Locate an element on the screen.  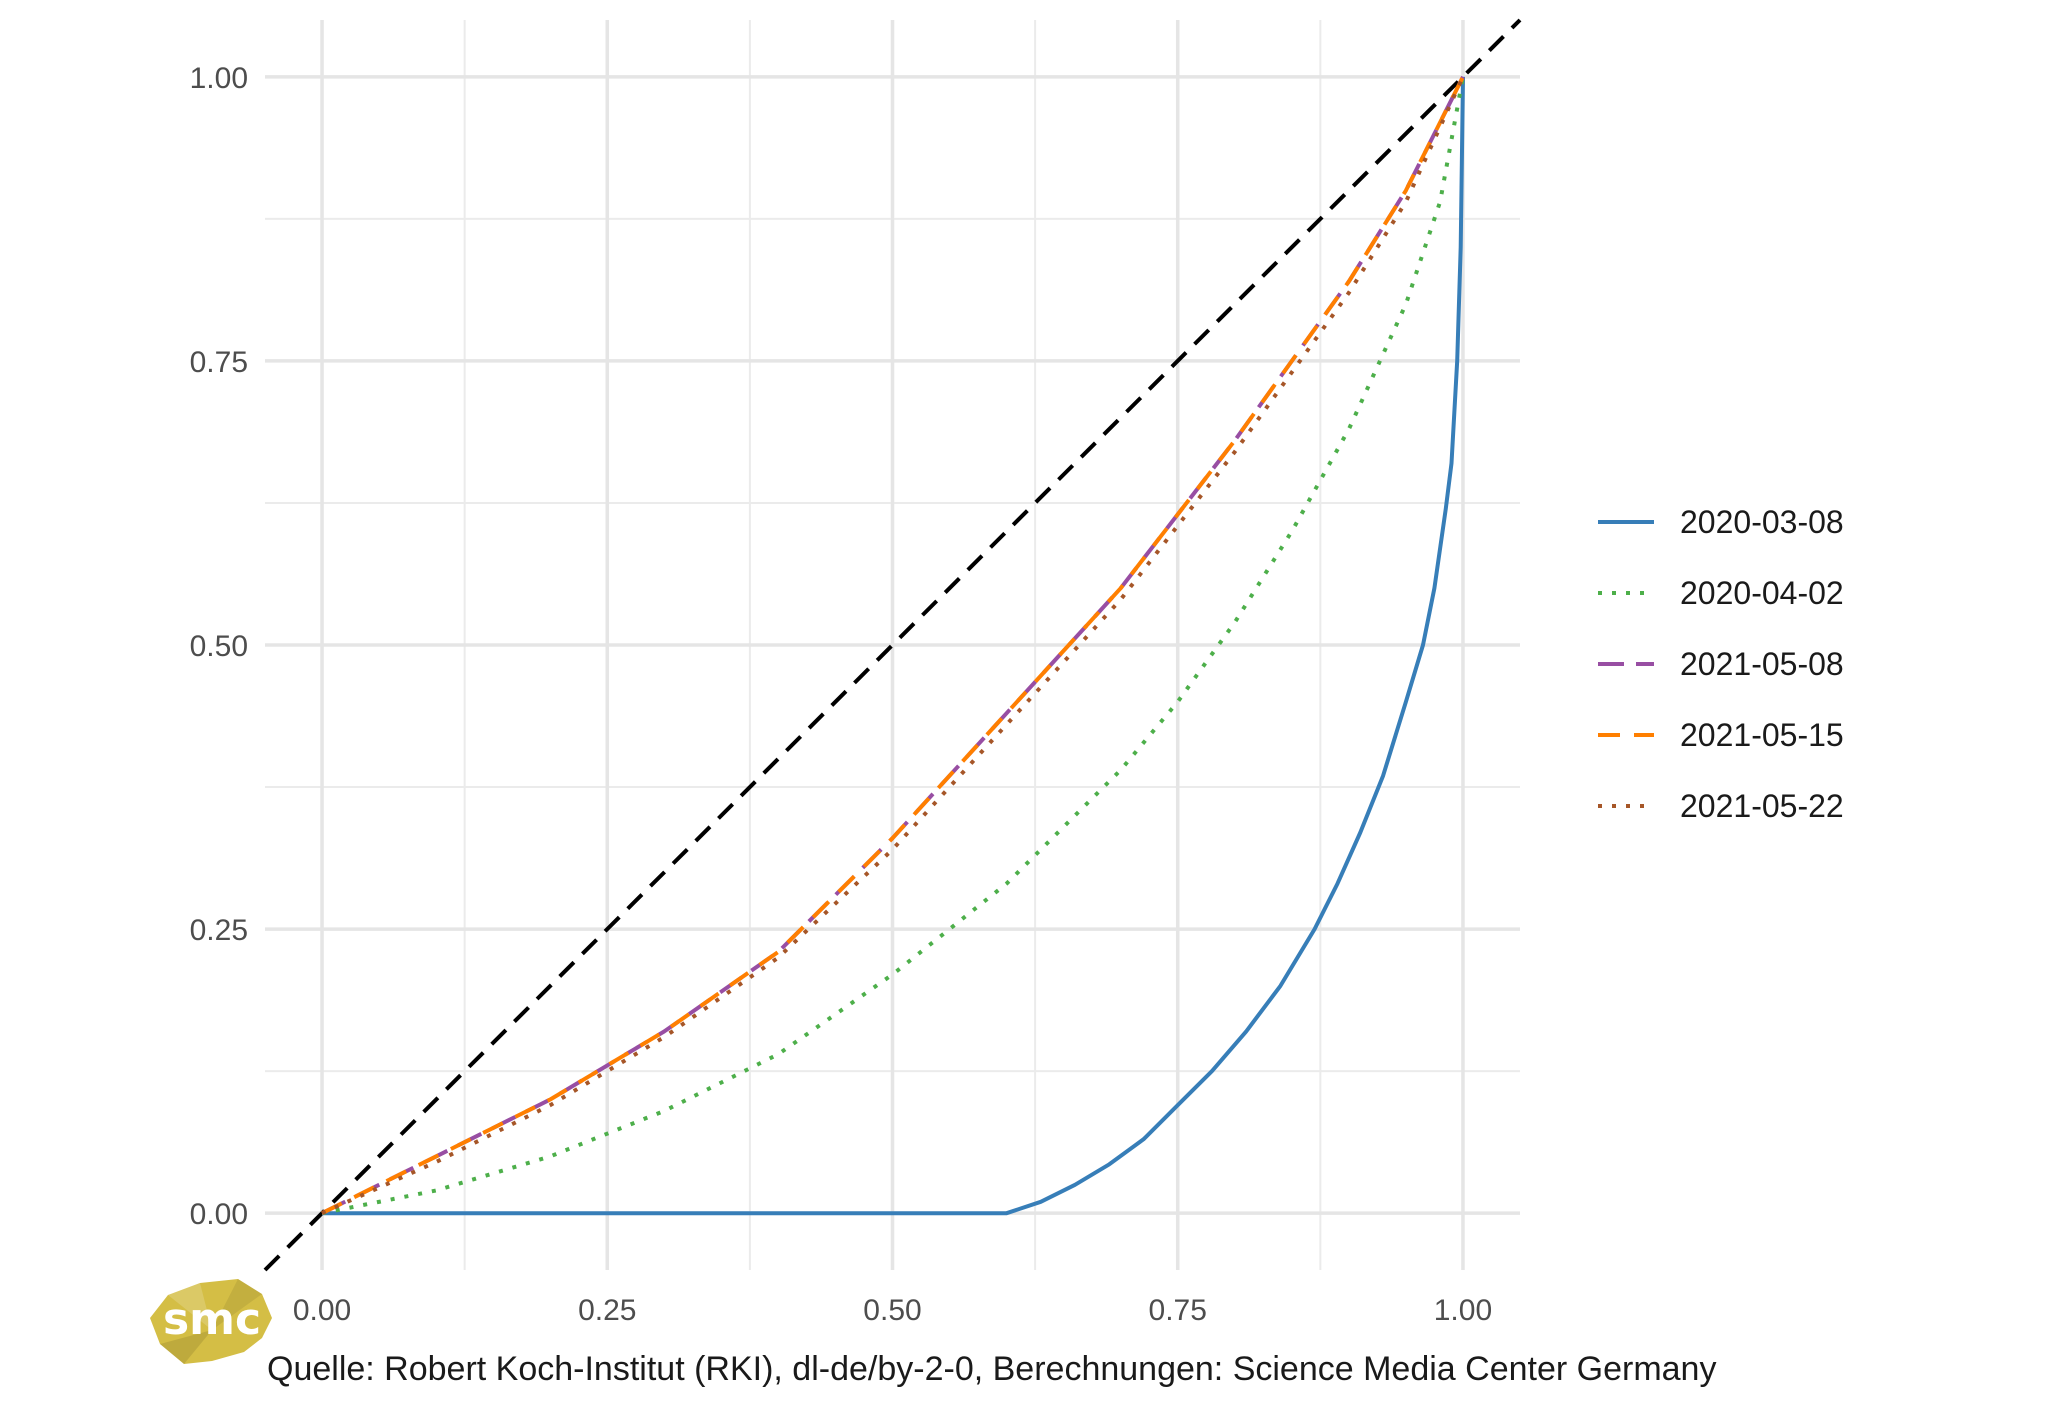
y-tick-label: 0.25 is located at coordinates (219, 930).